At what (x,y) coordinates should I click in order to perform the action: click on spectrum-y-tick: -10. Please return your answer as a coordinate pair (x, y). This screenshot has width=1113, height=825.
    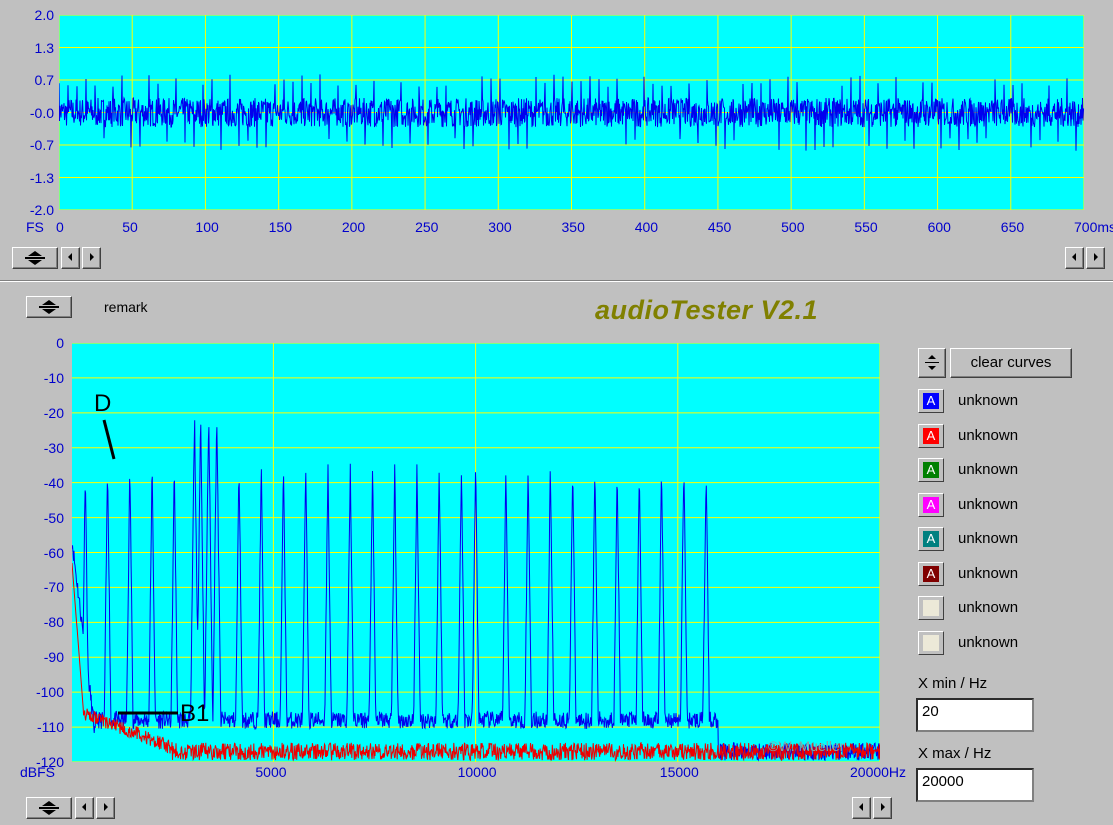
    Looking at the image, I should click on (53, 377).